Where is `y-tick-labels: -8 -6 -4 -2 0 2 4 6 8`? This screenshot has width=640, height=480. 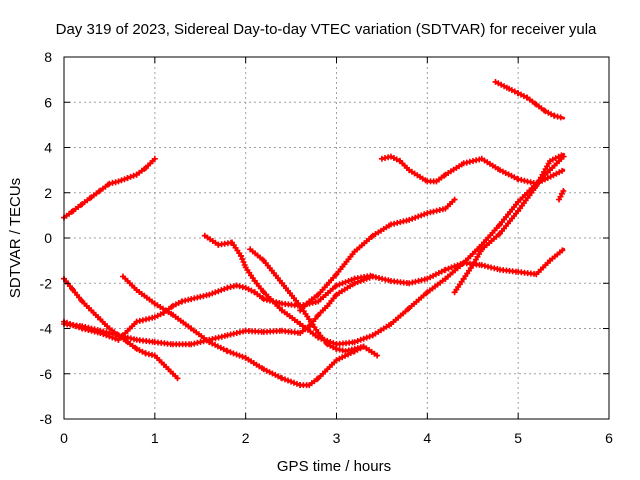
y-tick-labels: -8 -6 -4 -2 0 2 4 6 8 is located at coordinates (46, 238).